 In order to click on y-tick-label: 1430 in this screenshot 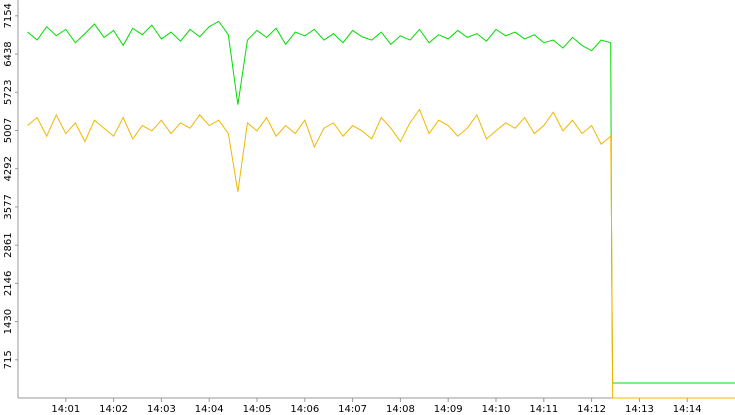, I will do `click(8, 321)`.